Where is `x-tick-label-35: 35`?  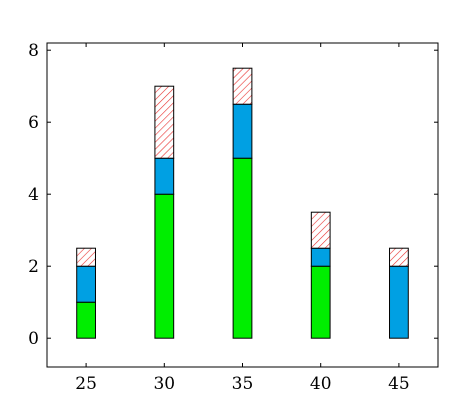
x-tick-label-35: 35 is located at coordinates (243, 384).